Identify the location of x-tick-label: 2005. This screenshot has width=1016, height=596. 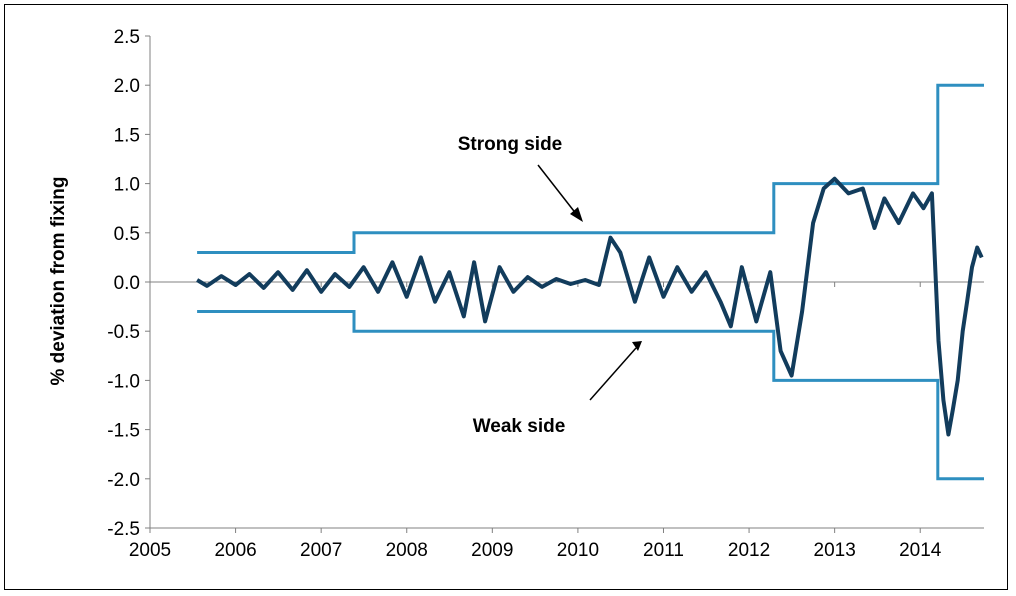
(150, 550).